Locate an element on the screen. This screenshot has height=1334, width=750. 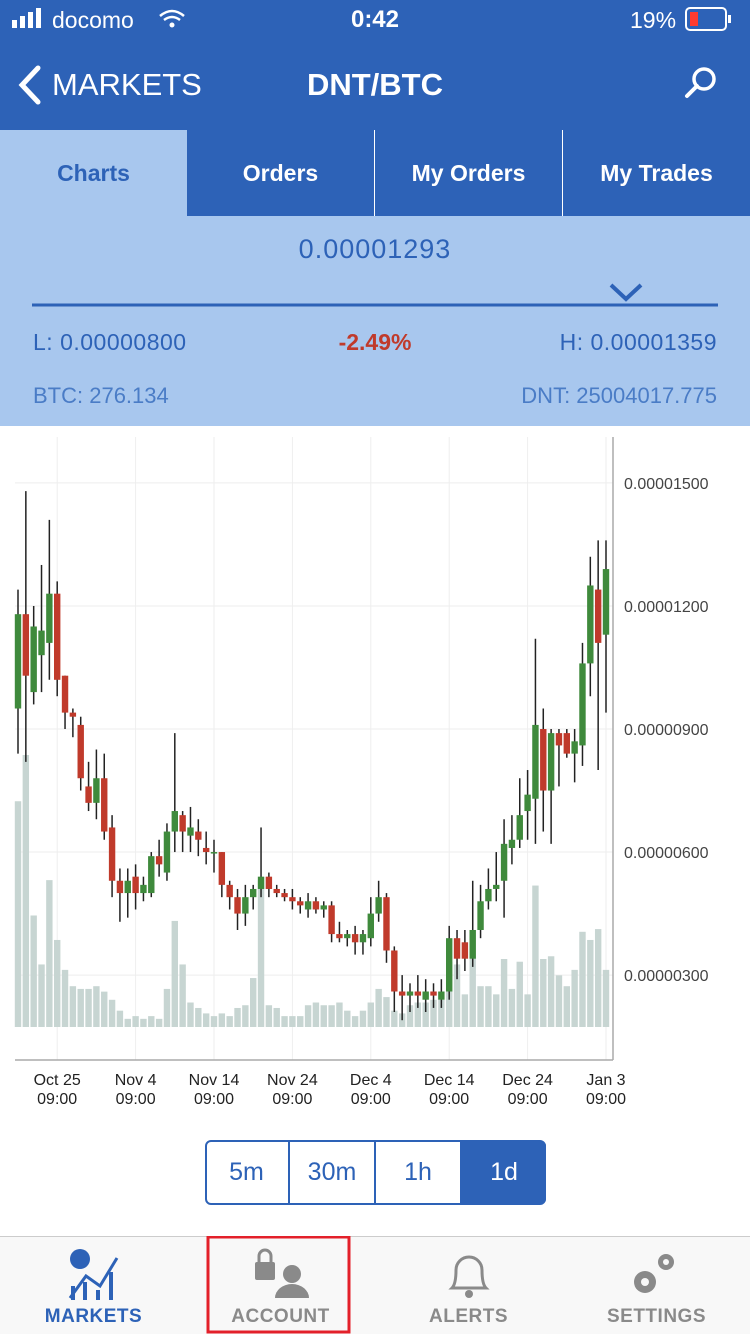
back-button: MARKETS is located at coordinates (127, 84).